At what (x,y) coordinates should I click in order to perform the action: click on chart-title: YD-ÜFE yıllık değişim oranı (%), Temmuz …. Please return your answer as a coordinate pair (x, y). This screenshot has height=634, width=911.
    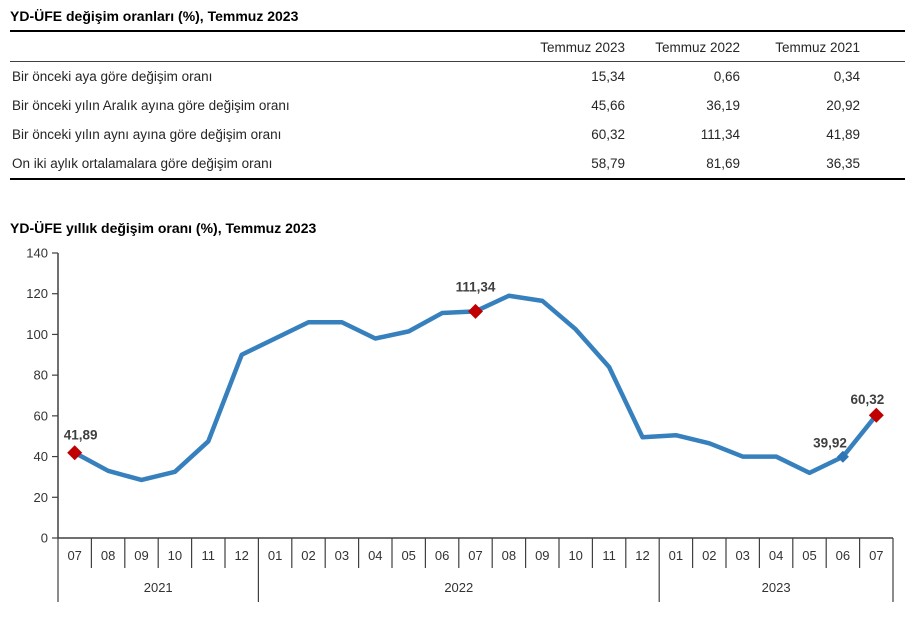
    Looking at the image, I should click on (163, 228).